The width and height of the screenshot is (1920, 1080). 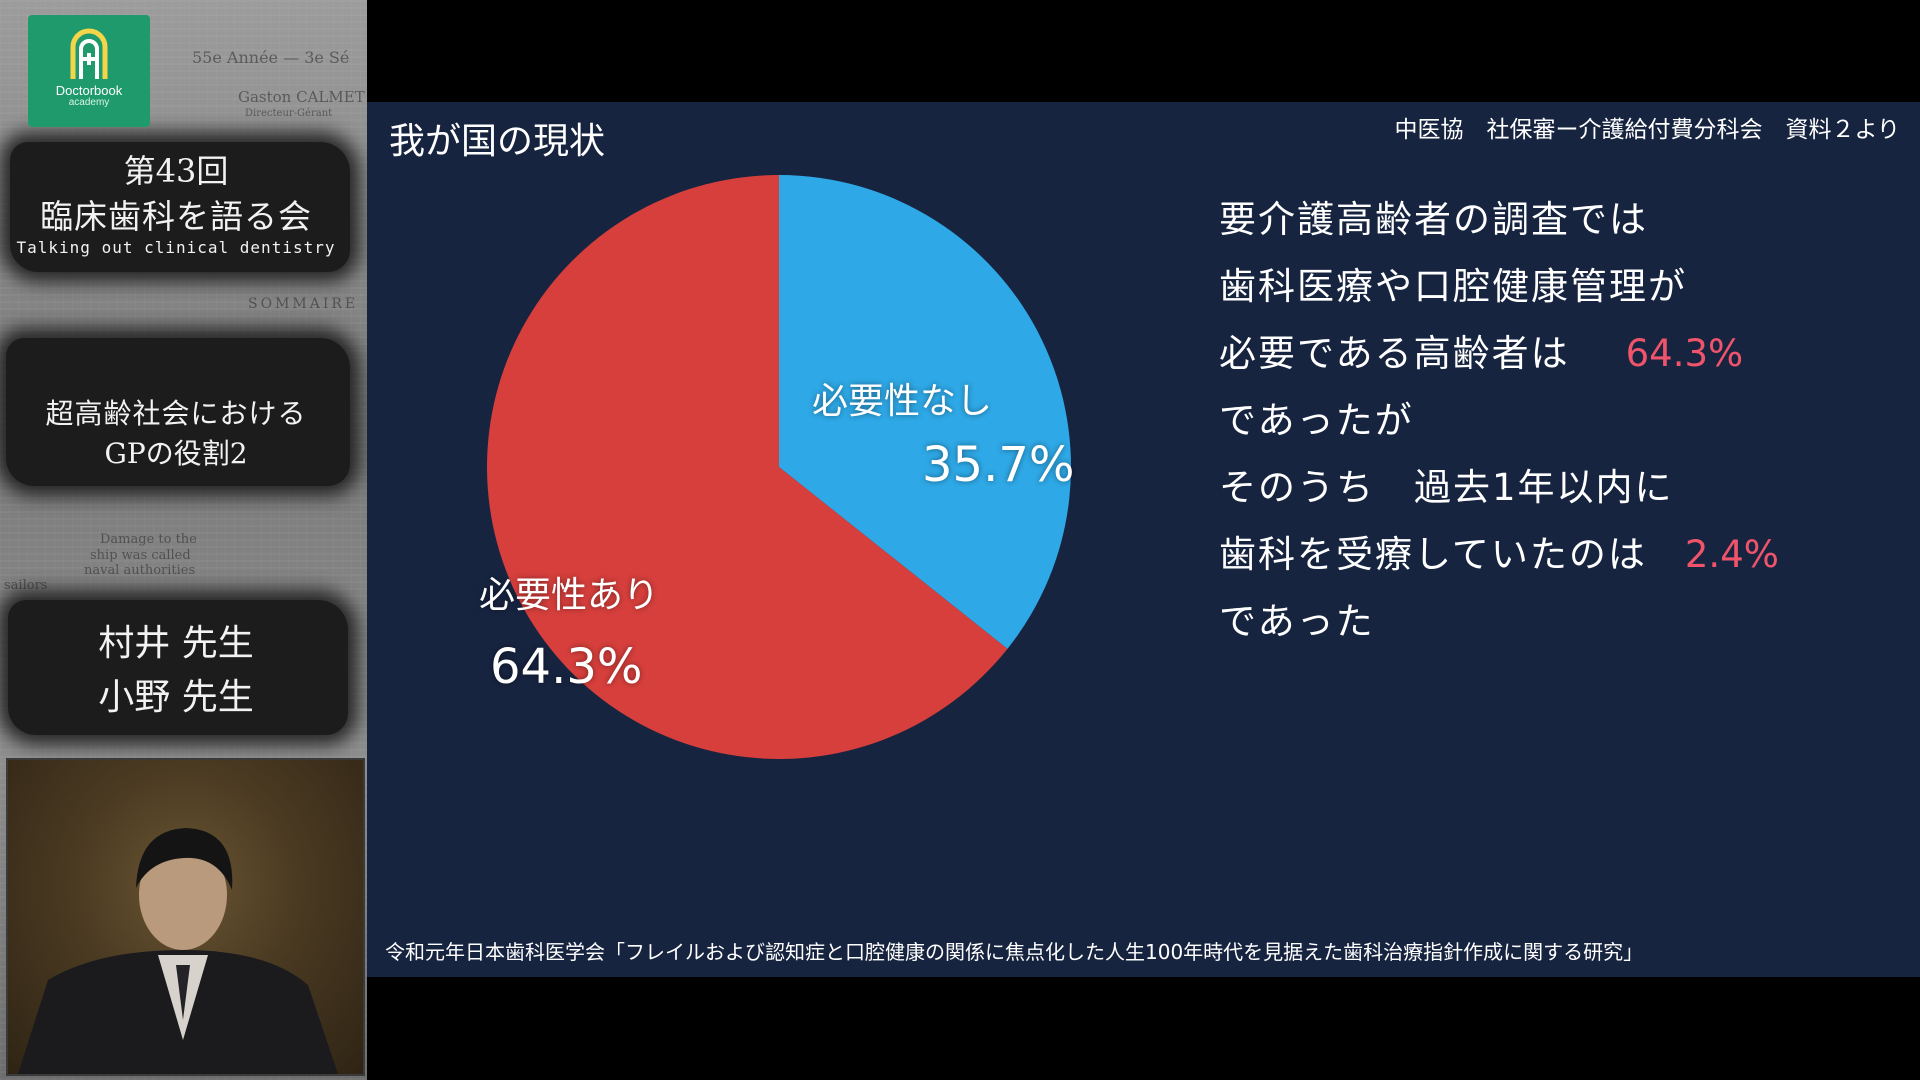 I want to click on summary-line: 要介護高齢者の調査では, so click(x=1433, y=219).